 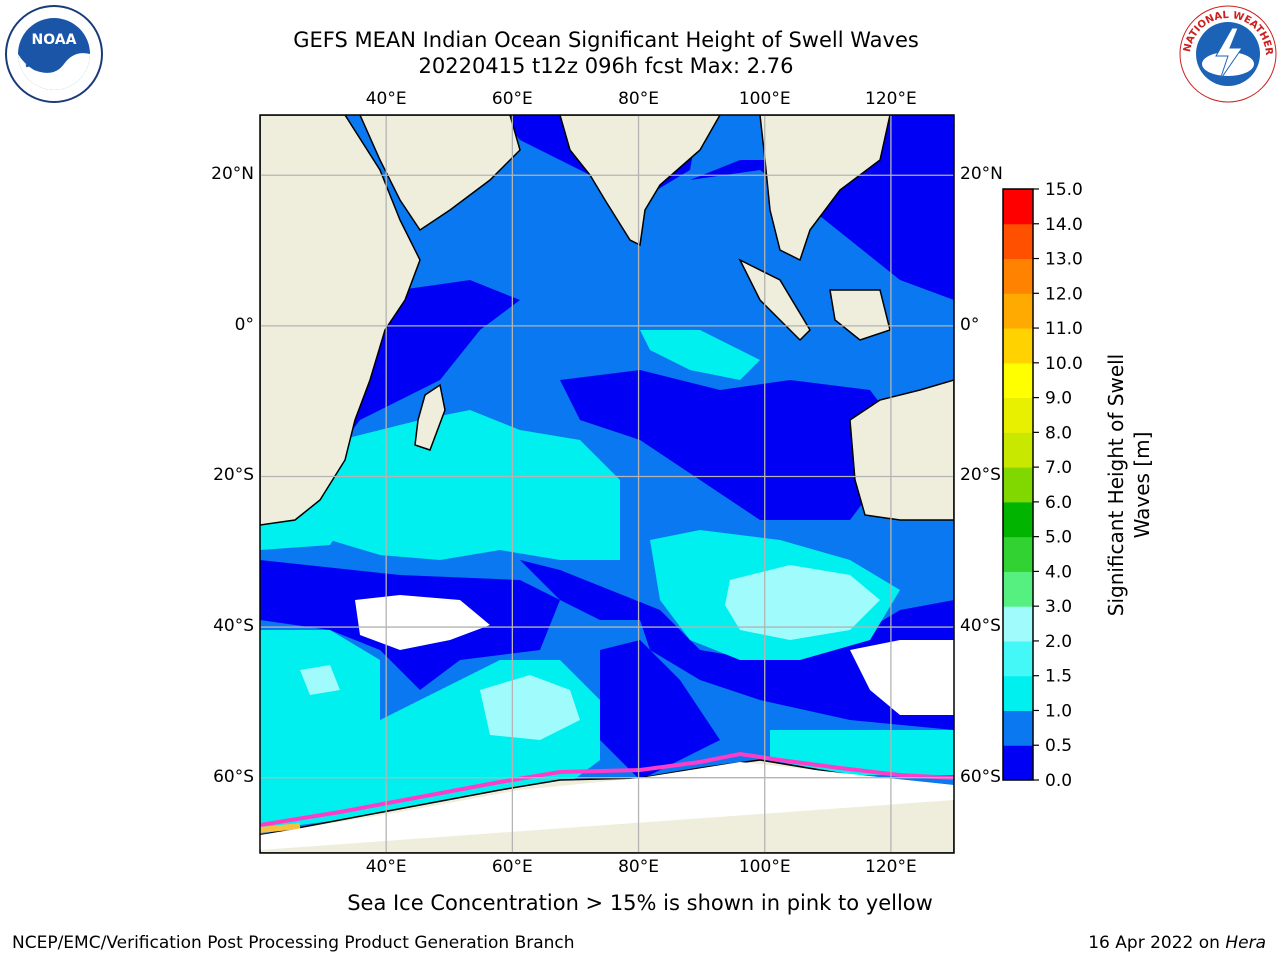 I want to click on colorbar-tick-label: 1.0, so click(x=1058, y=711).